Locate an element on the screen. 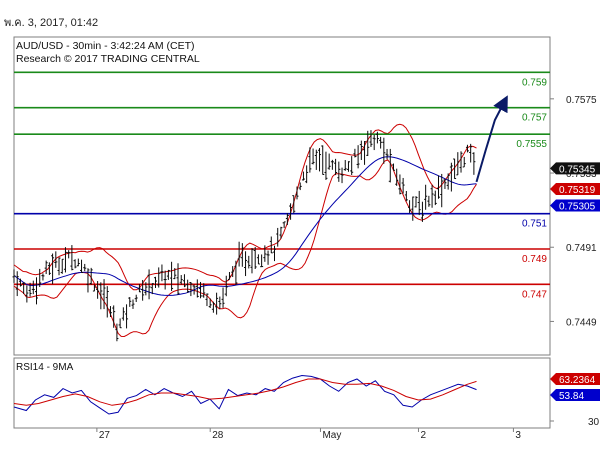  y-tick-label: 0.7449 is located at coordinates (581, 322).